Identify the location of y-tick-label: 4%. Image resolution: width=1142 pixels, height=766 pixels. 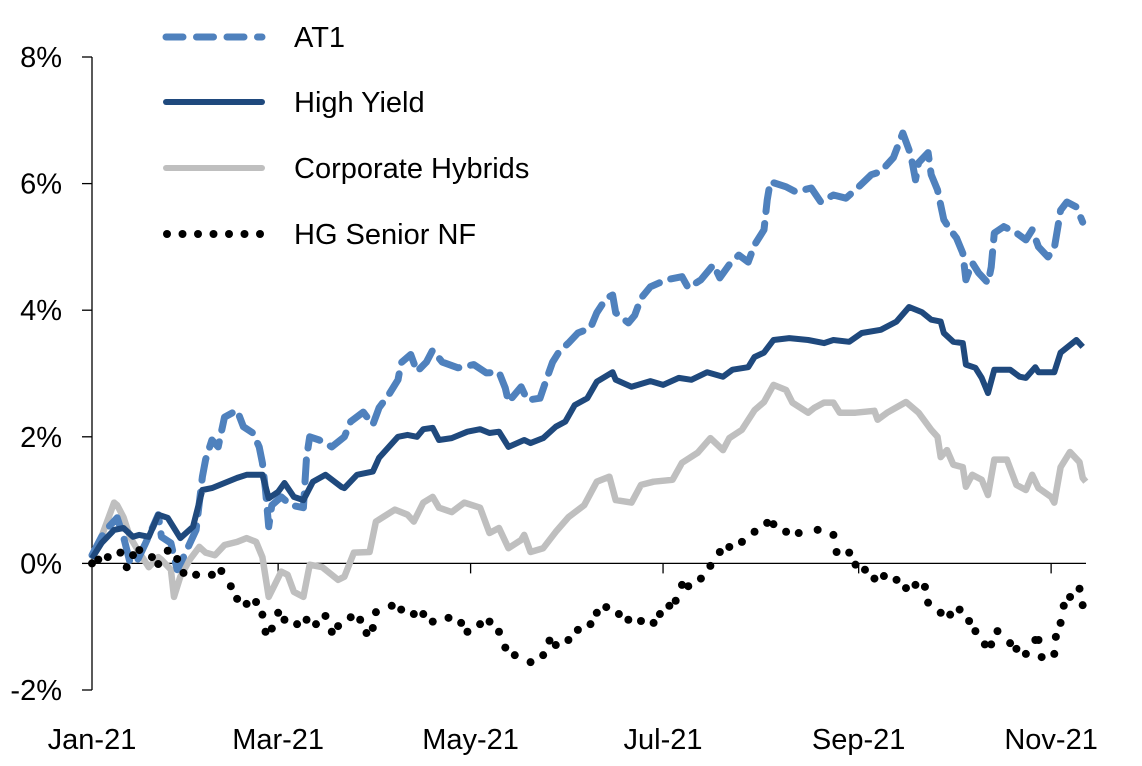
(41, 311).